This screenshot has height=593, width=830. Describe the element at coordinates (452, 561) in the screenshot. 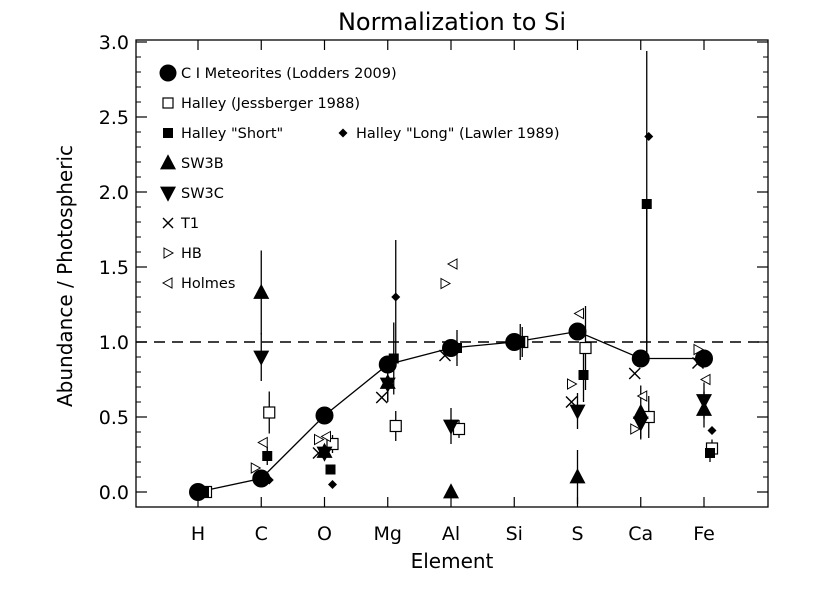

I see `x-axis-label: Element` at that location.